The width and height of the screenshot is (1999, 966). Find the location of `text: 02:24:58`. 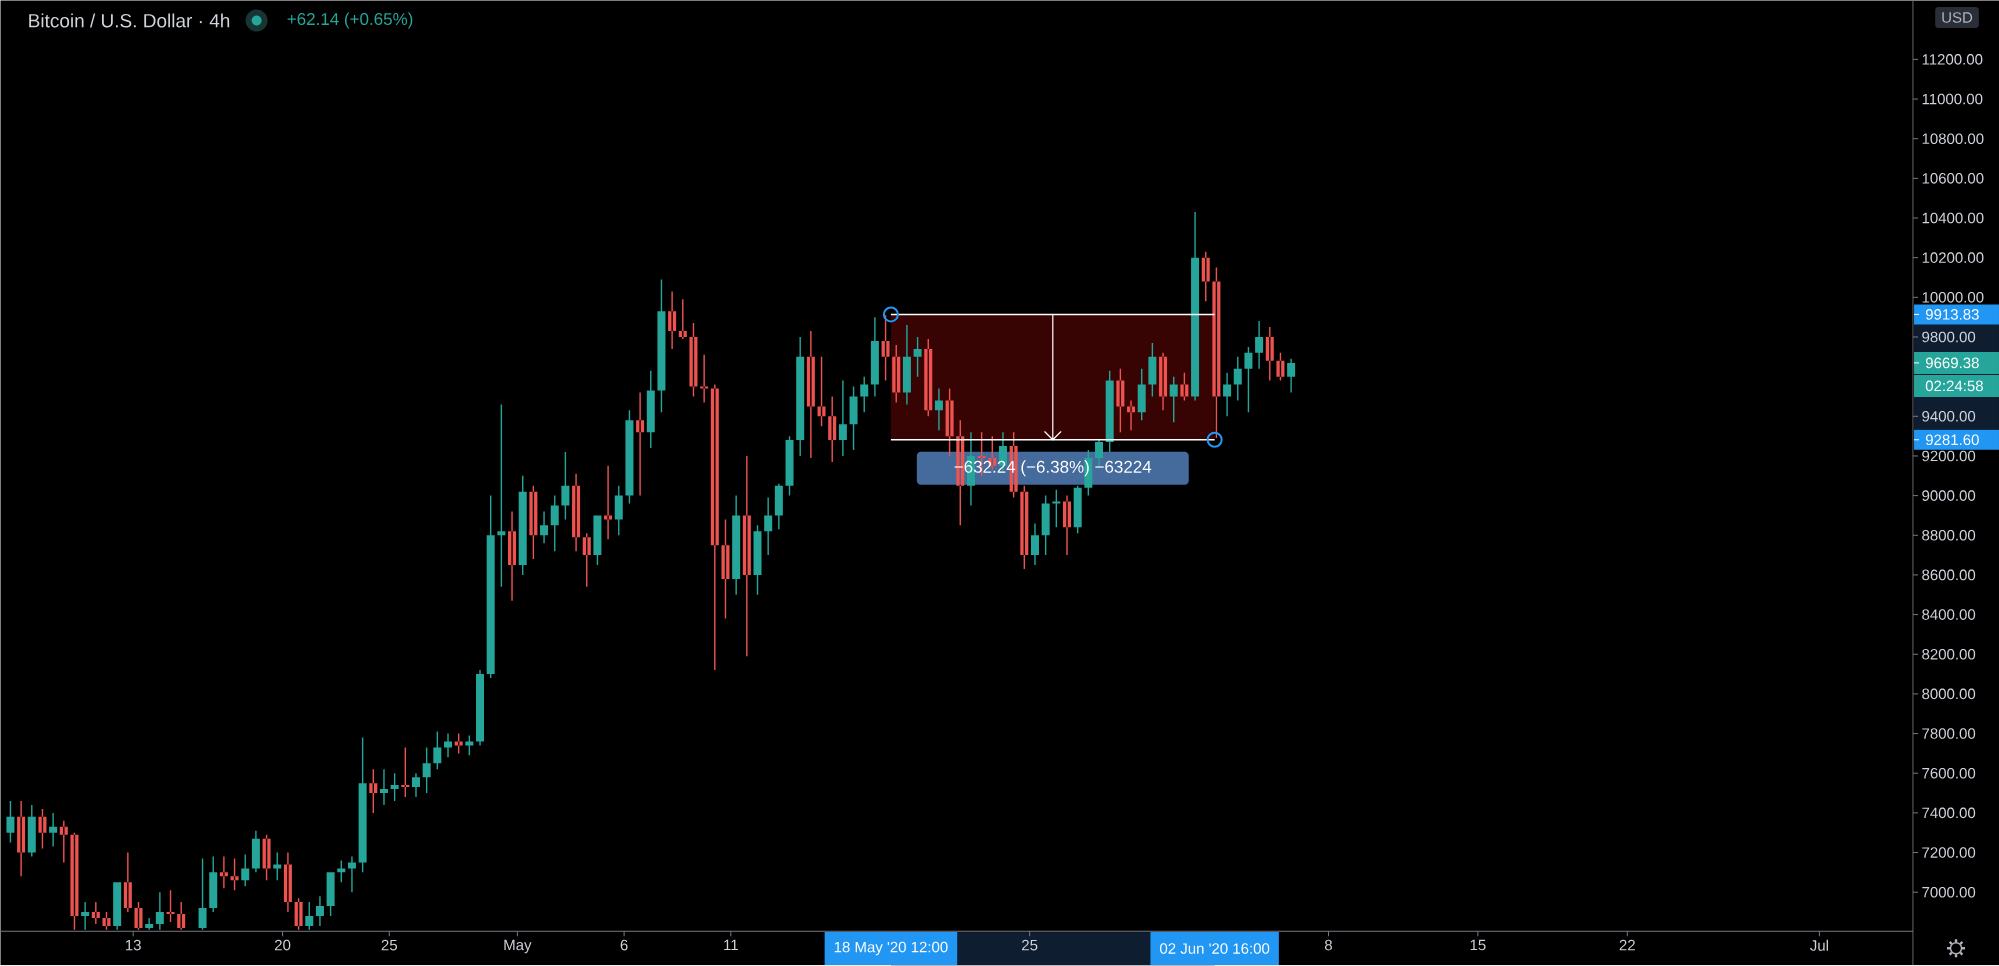

text: 02:24:58 is located at coordinates (1954, 386).